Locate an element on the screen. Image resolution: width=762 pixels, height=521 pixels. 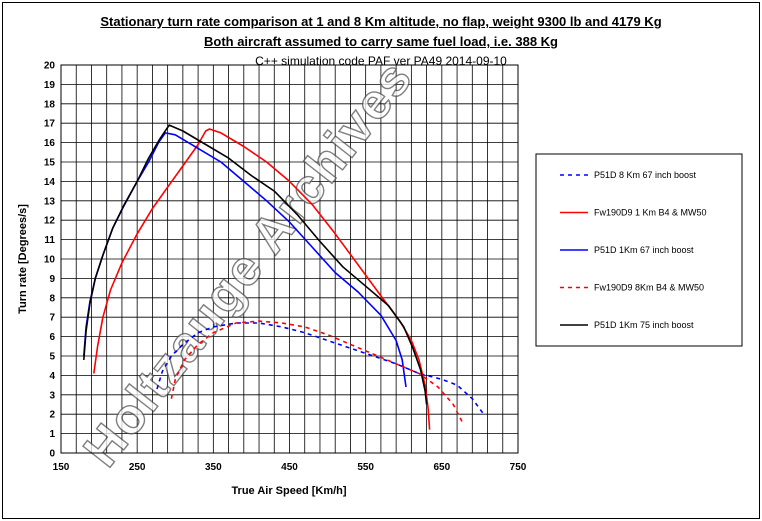
x-tick-label: 750 is located at coordinates (518, 467).